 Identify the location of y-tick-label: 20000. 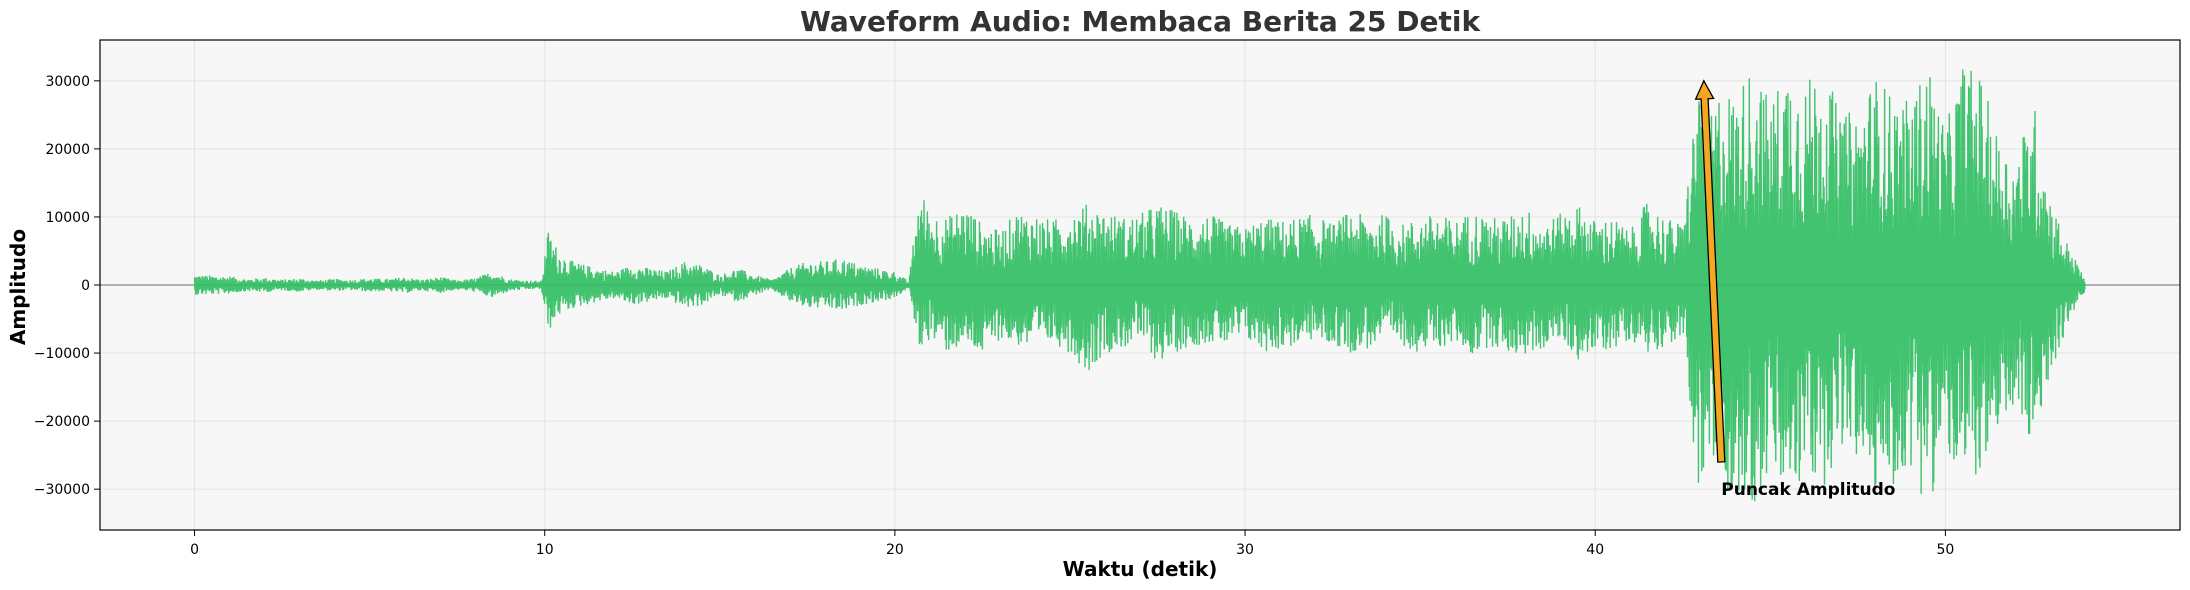
(67, 150).